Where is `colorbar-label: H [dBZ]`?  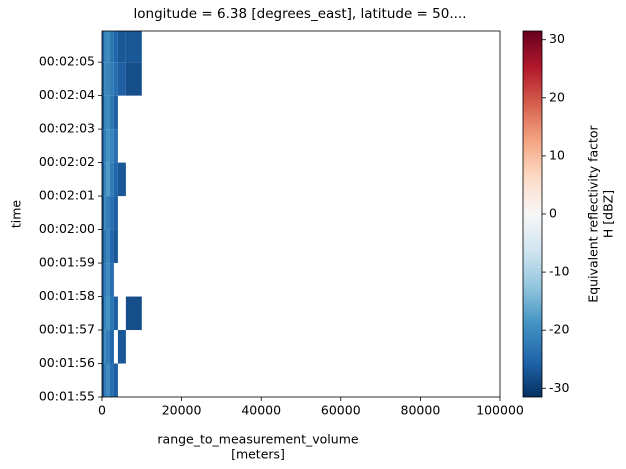 colorbar-label: H [dBZ] is located at coordinates (608, 214).